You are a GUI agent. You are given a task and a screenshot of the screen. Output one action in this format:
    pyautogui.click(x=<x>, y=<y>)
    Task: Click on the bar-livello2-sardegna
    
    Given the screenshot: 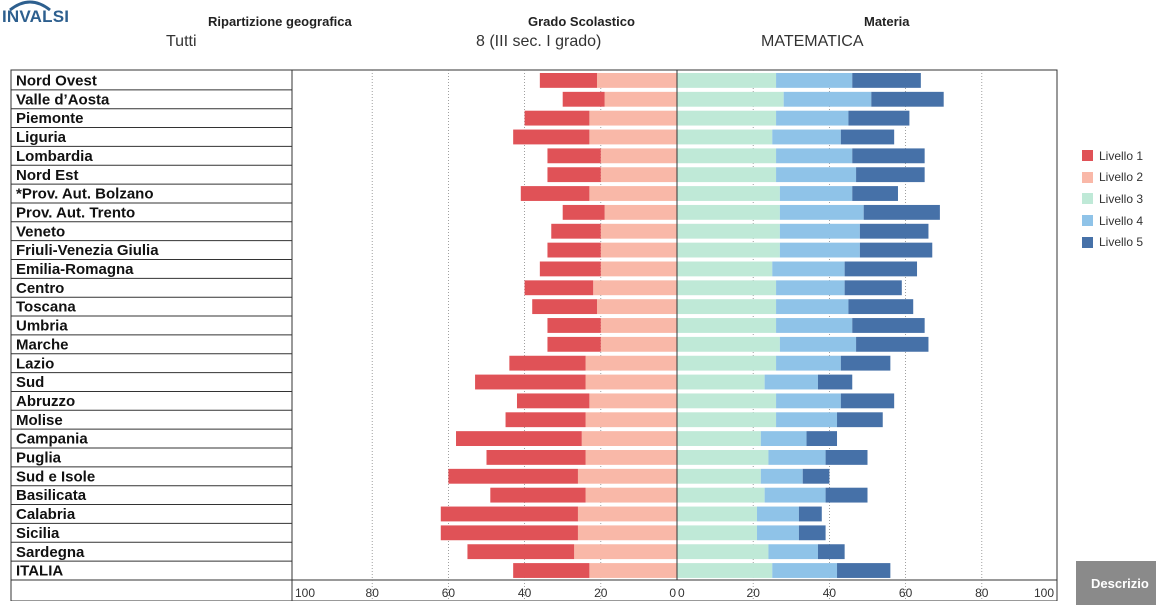 What is the action you would take?
    pyautogui.click(x=625, y=552)
    